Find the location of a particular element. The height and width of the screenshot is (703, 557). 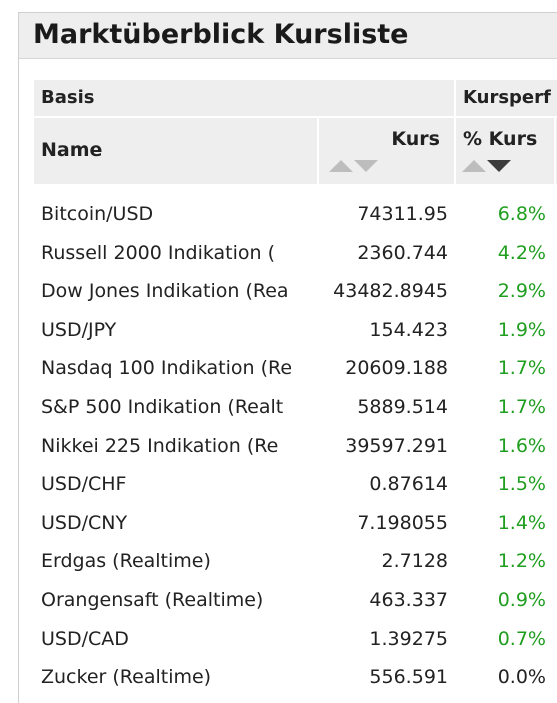

table-row: Nasdaq 100 Indikation (Re 20609.188 1.7% is located at coordinates (295, 369).